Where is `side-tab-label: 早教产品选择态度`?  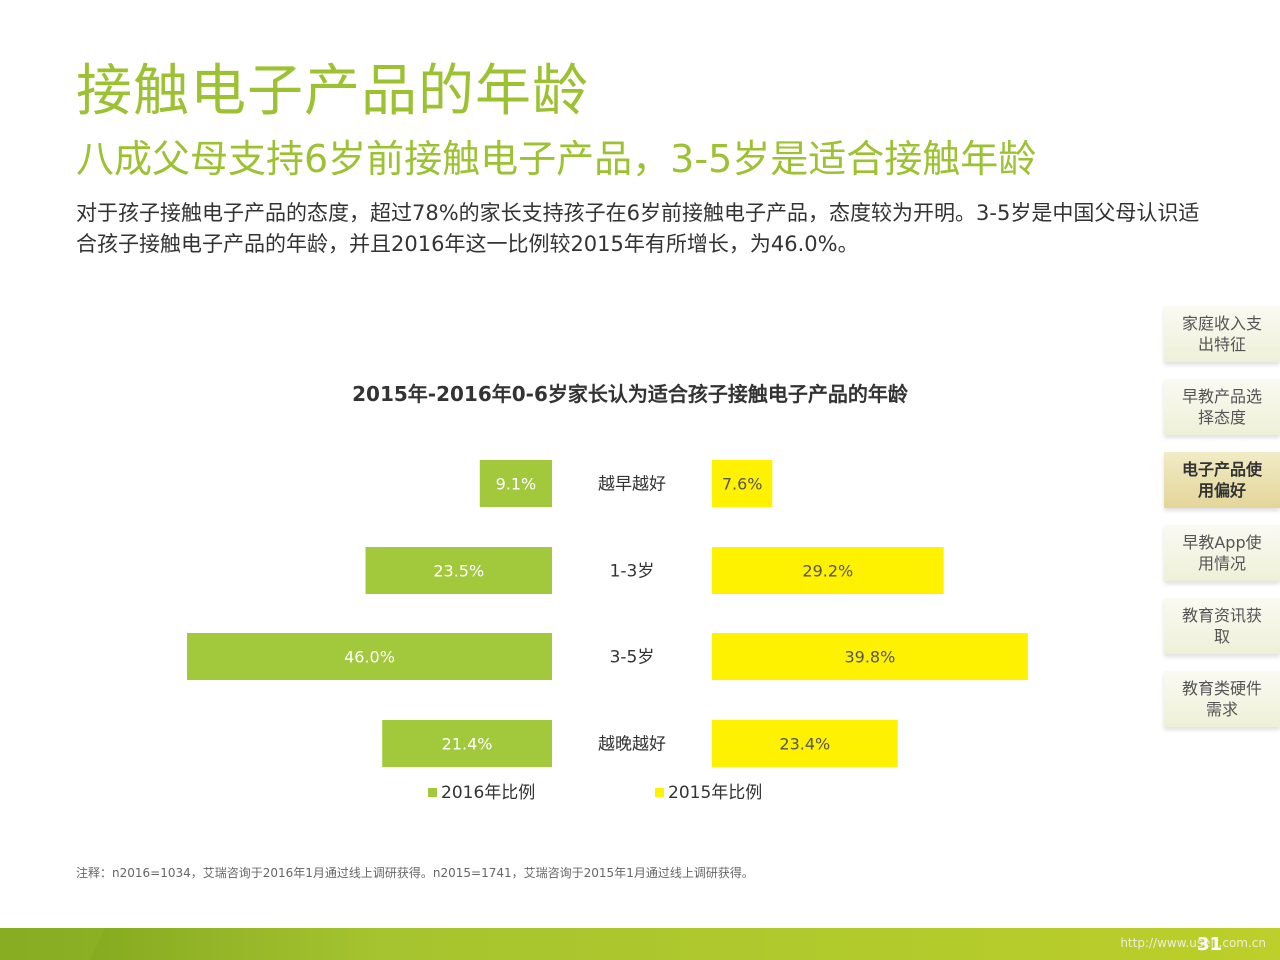
side-tab-label: 早教产品选择态度 is located at coordinates (1221, 407).